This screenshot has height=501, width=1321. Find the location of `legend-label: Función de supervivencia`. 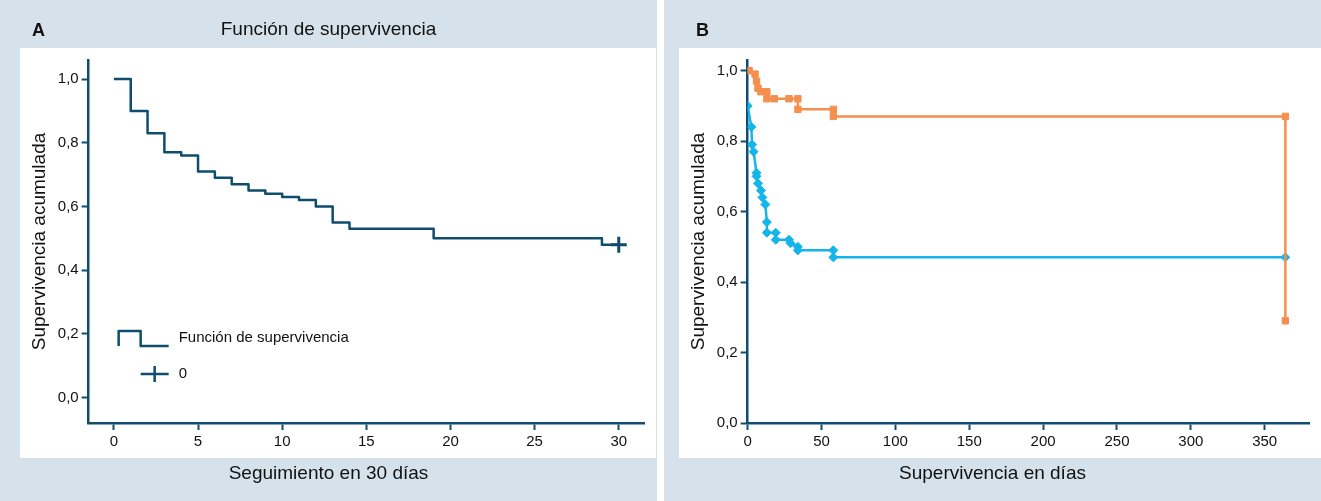

legend-label: Función de supervivencia is located at coordinates (264, 337).